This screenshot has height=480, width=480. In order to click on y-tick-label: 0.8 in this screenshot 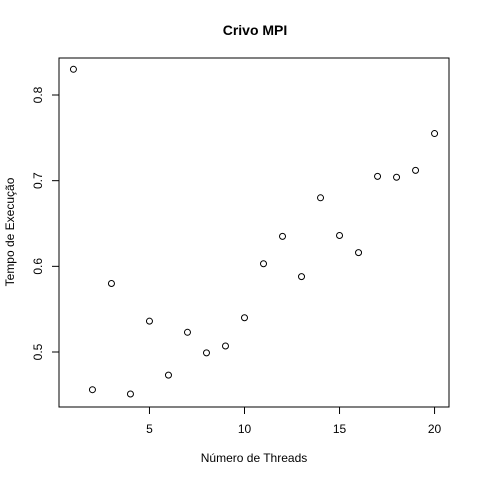, I will do `click(38, 94)`.